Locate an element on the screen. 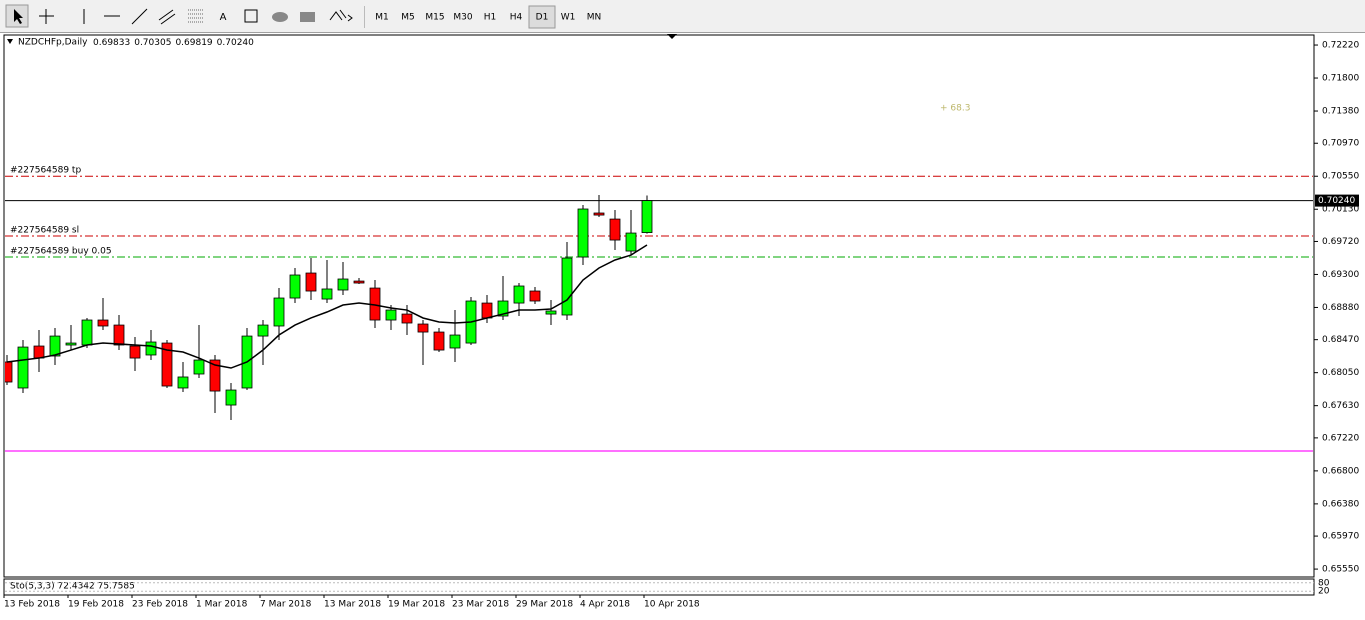 Image resolution: width=1365 pixels, height=620 pixels. y-tick-label: 0.70130 is located at coordinates (1340, 210).